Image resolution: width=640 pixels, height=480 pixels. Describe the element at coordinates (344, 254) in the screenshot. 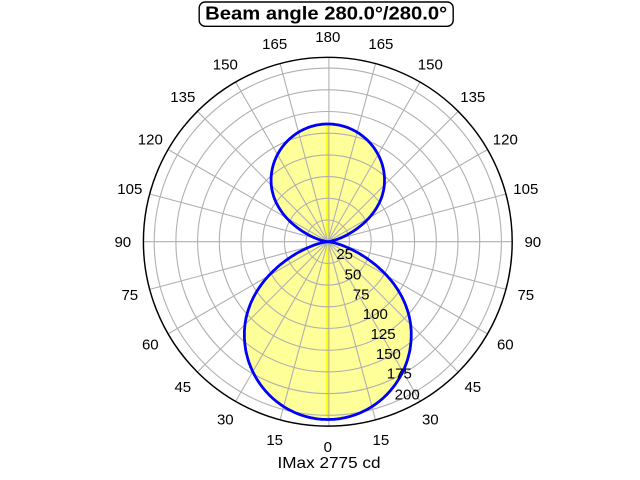

I see `svg-text: 25` at that location.